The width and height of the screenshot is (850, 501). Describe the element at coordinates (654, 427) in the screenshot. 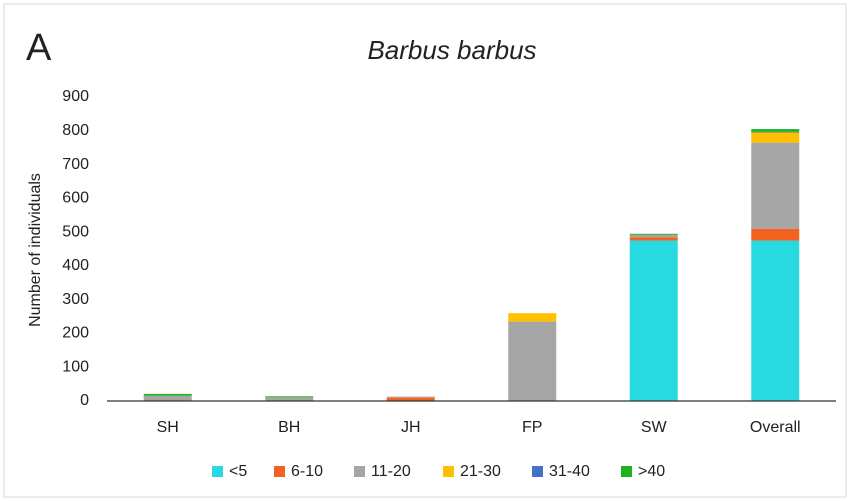

I see `x-tick-label: SW` at that location.